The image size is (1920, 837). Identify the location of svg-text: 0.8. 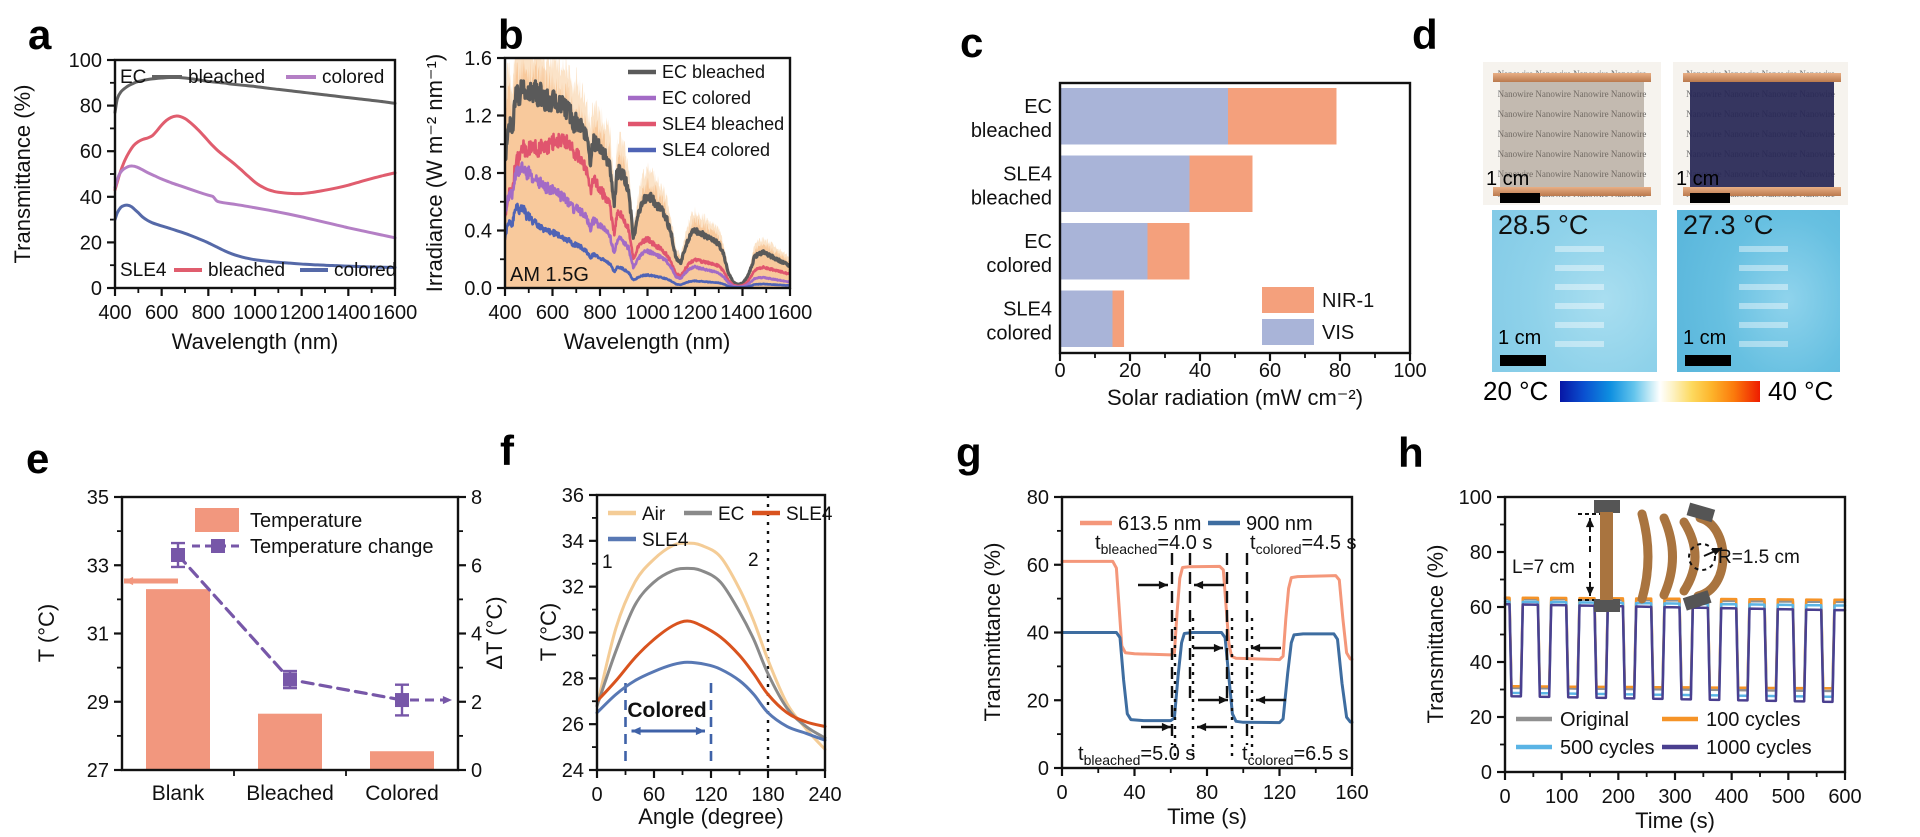
(478, 174).